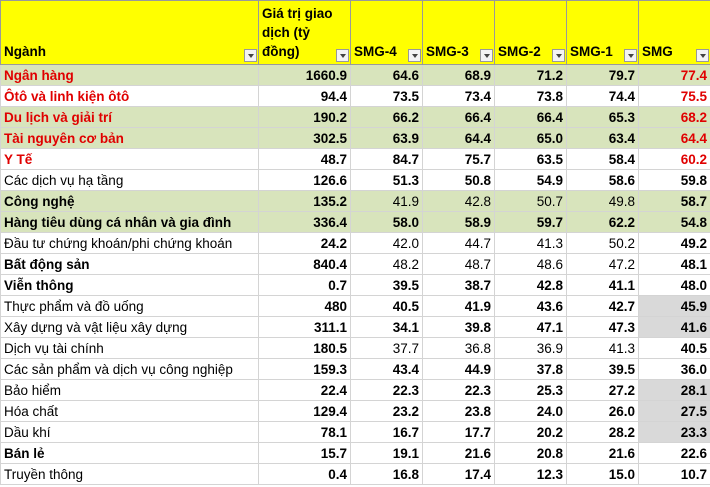 The width and height of the screenshot is (710, 487). I want to click on value-cell: 19.1, so click(386, 453).